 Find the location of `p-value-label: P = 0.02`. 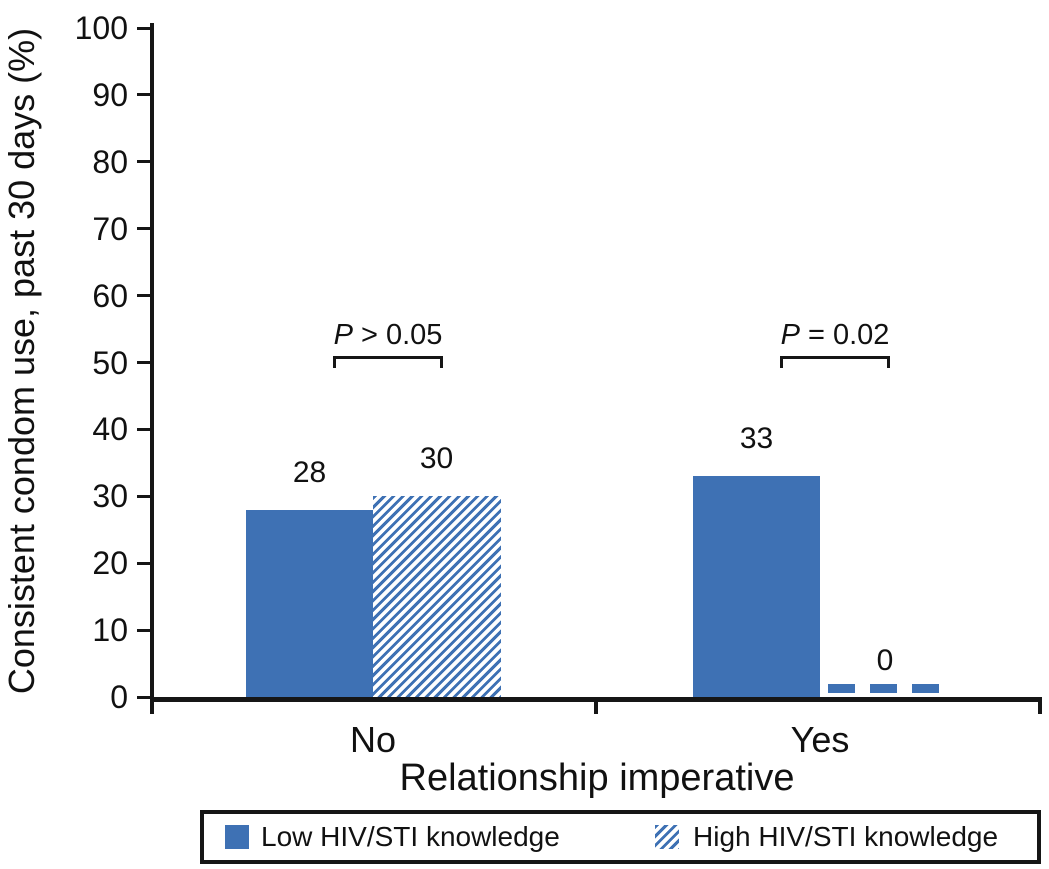

p-value-label: P = 0.02 is located at coordinates (835, 335).